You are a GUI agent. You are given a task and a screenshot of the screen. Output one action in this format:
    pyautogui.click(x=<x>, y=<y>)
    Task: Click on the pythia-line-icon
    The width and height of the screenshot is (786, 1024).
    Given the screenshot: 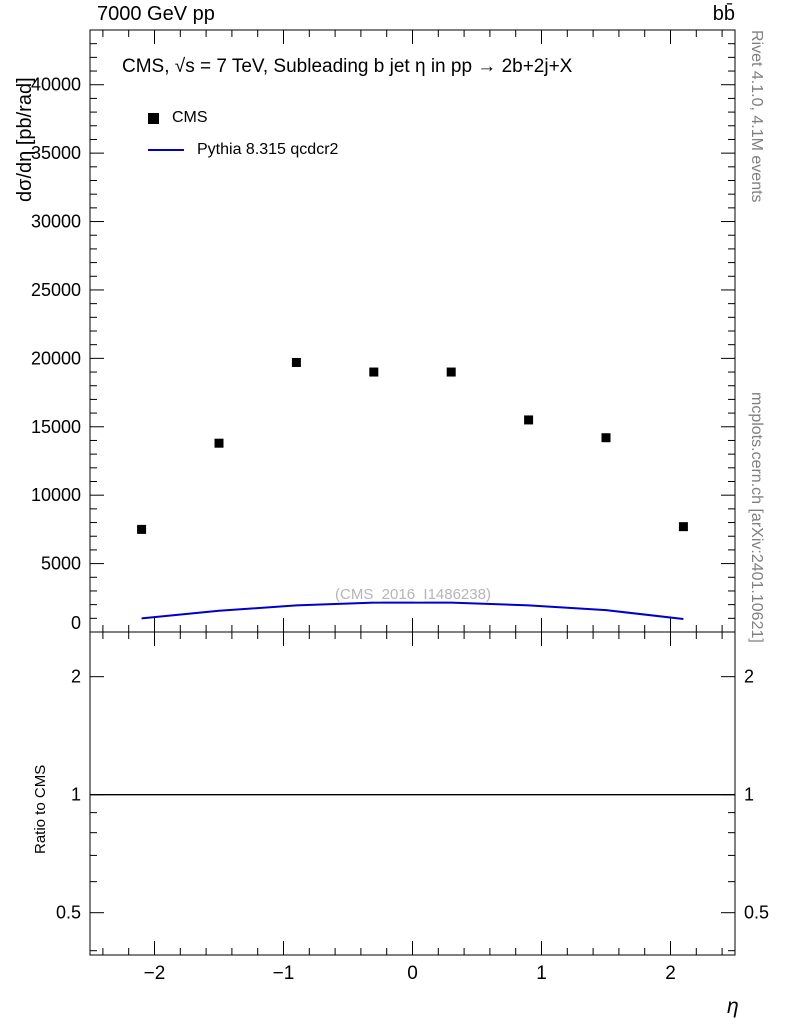 What is the action you would take?
    pyautogui.click(x=166, y=150)
    